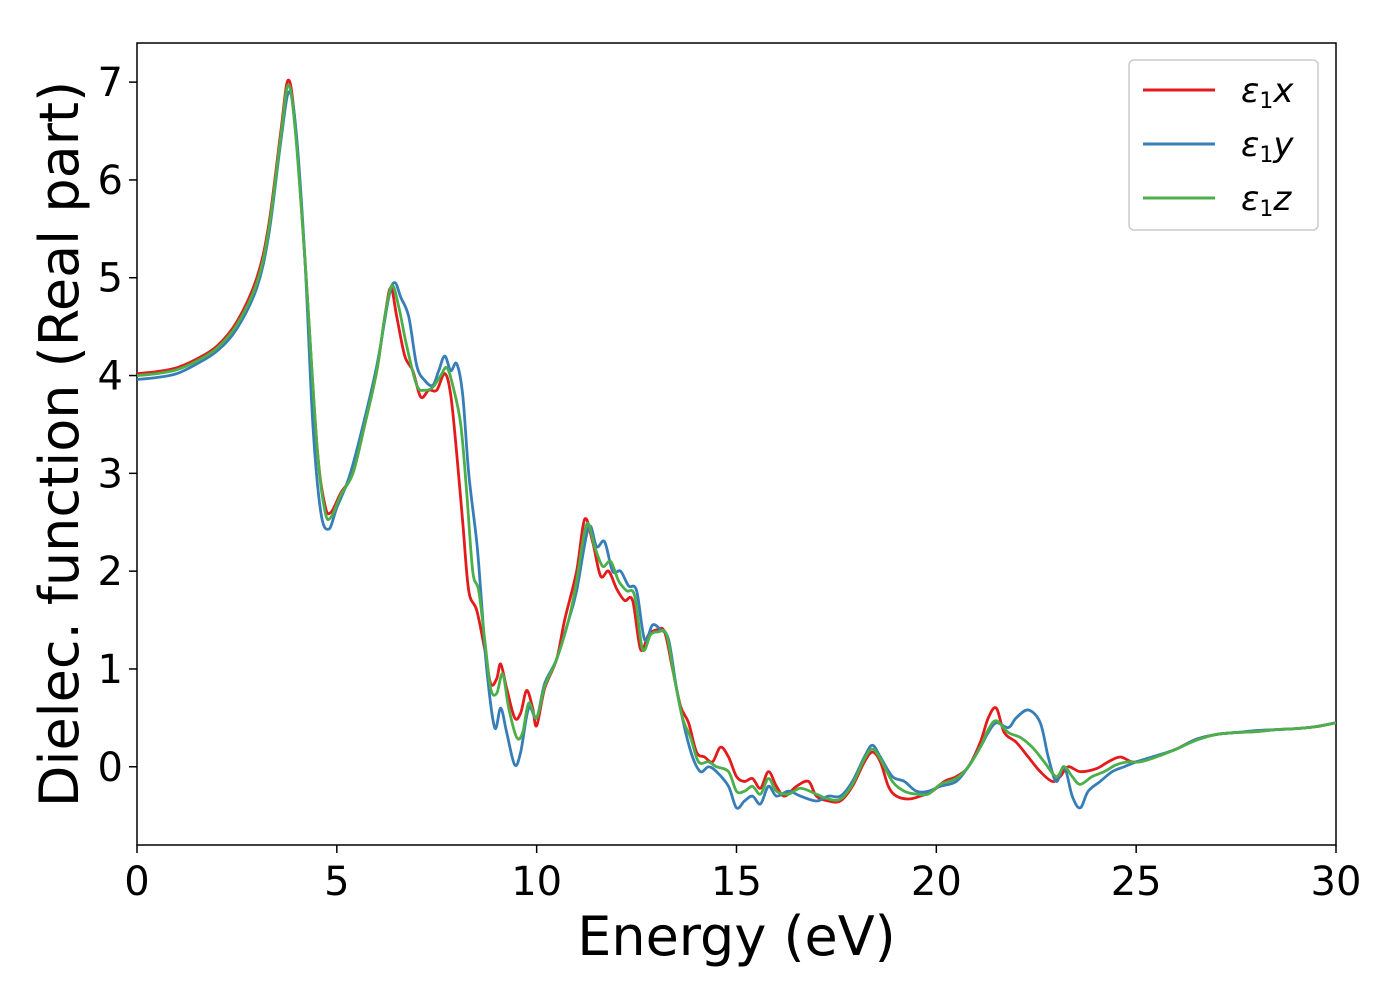 This screenshot has height=1000, width=1400. Describe the element at coordinates (1266, 200) in the screenshot. I see `legend-label: ε1z` at that location.